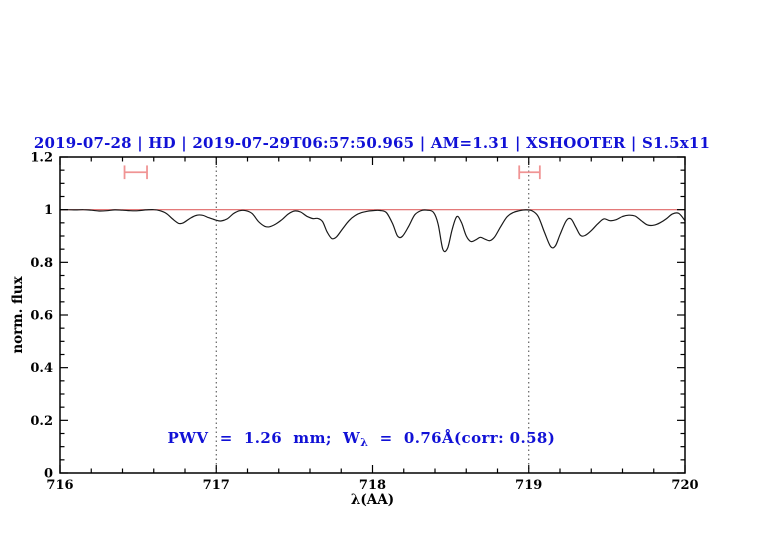 The width and height of the screenshot is (782, 542). Describe the element at coordinates (372, 485) in the screenshot. I see `x-tick-label: 718` at that location.